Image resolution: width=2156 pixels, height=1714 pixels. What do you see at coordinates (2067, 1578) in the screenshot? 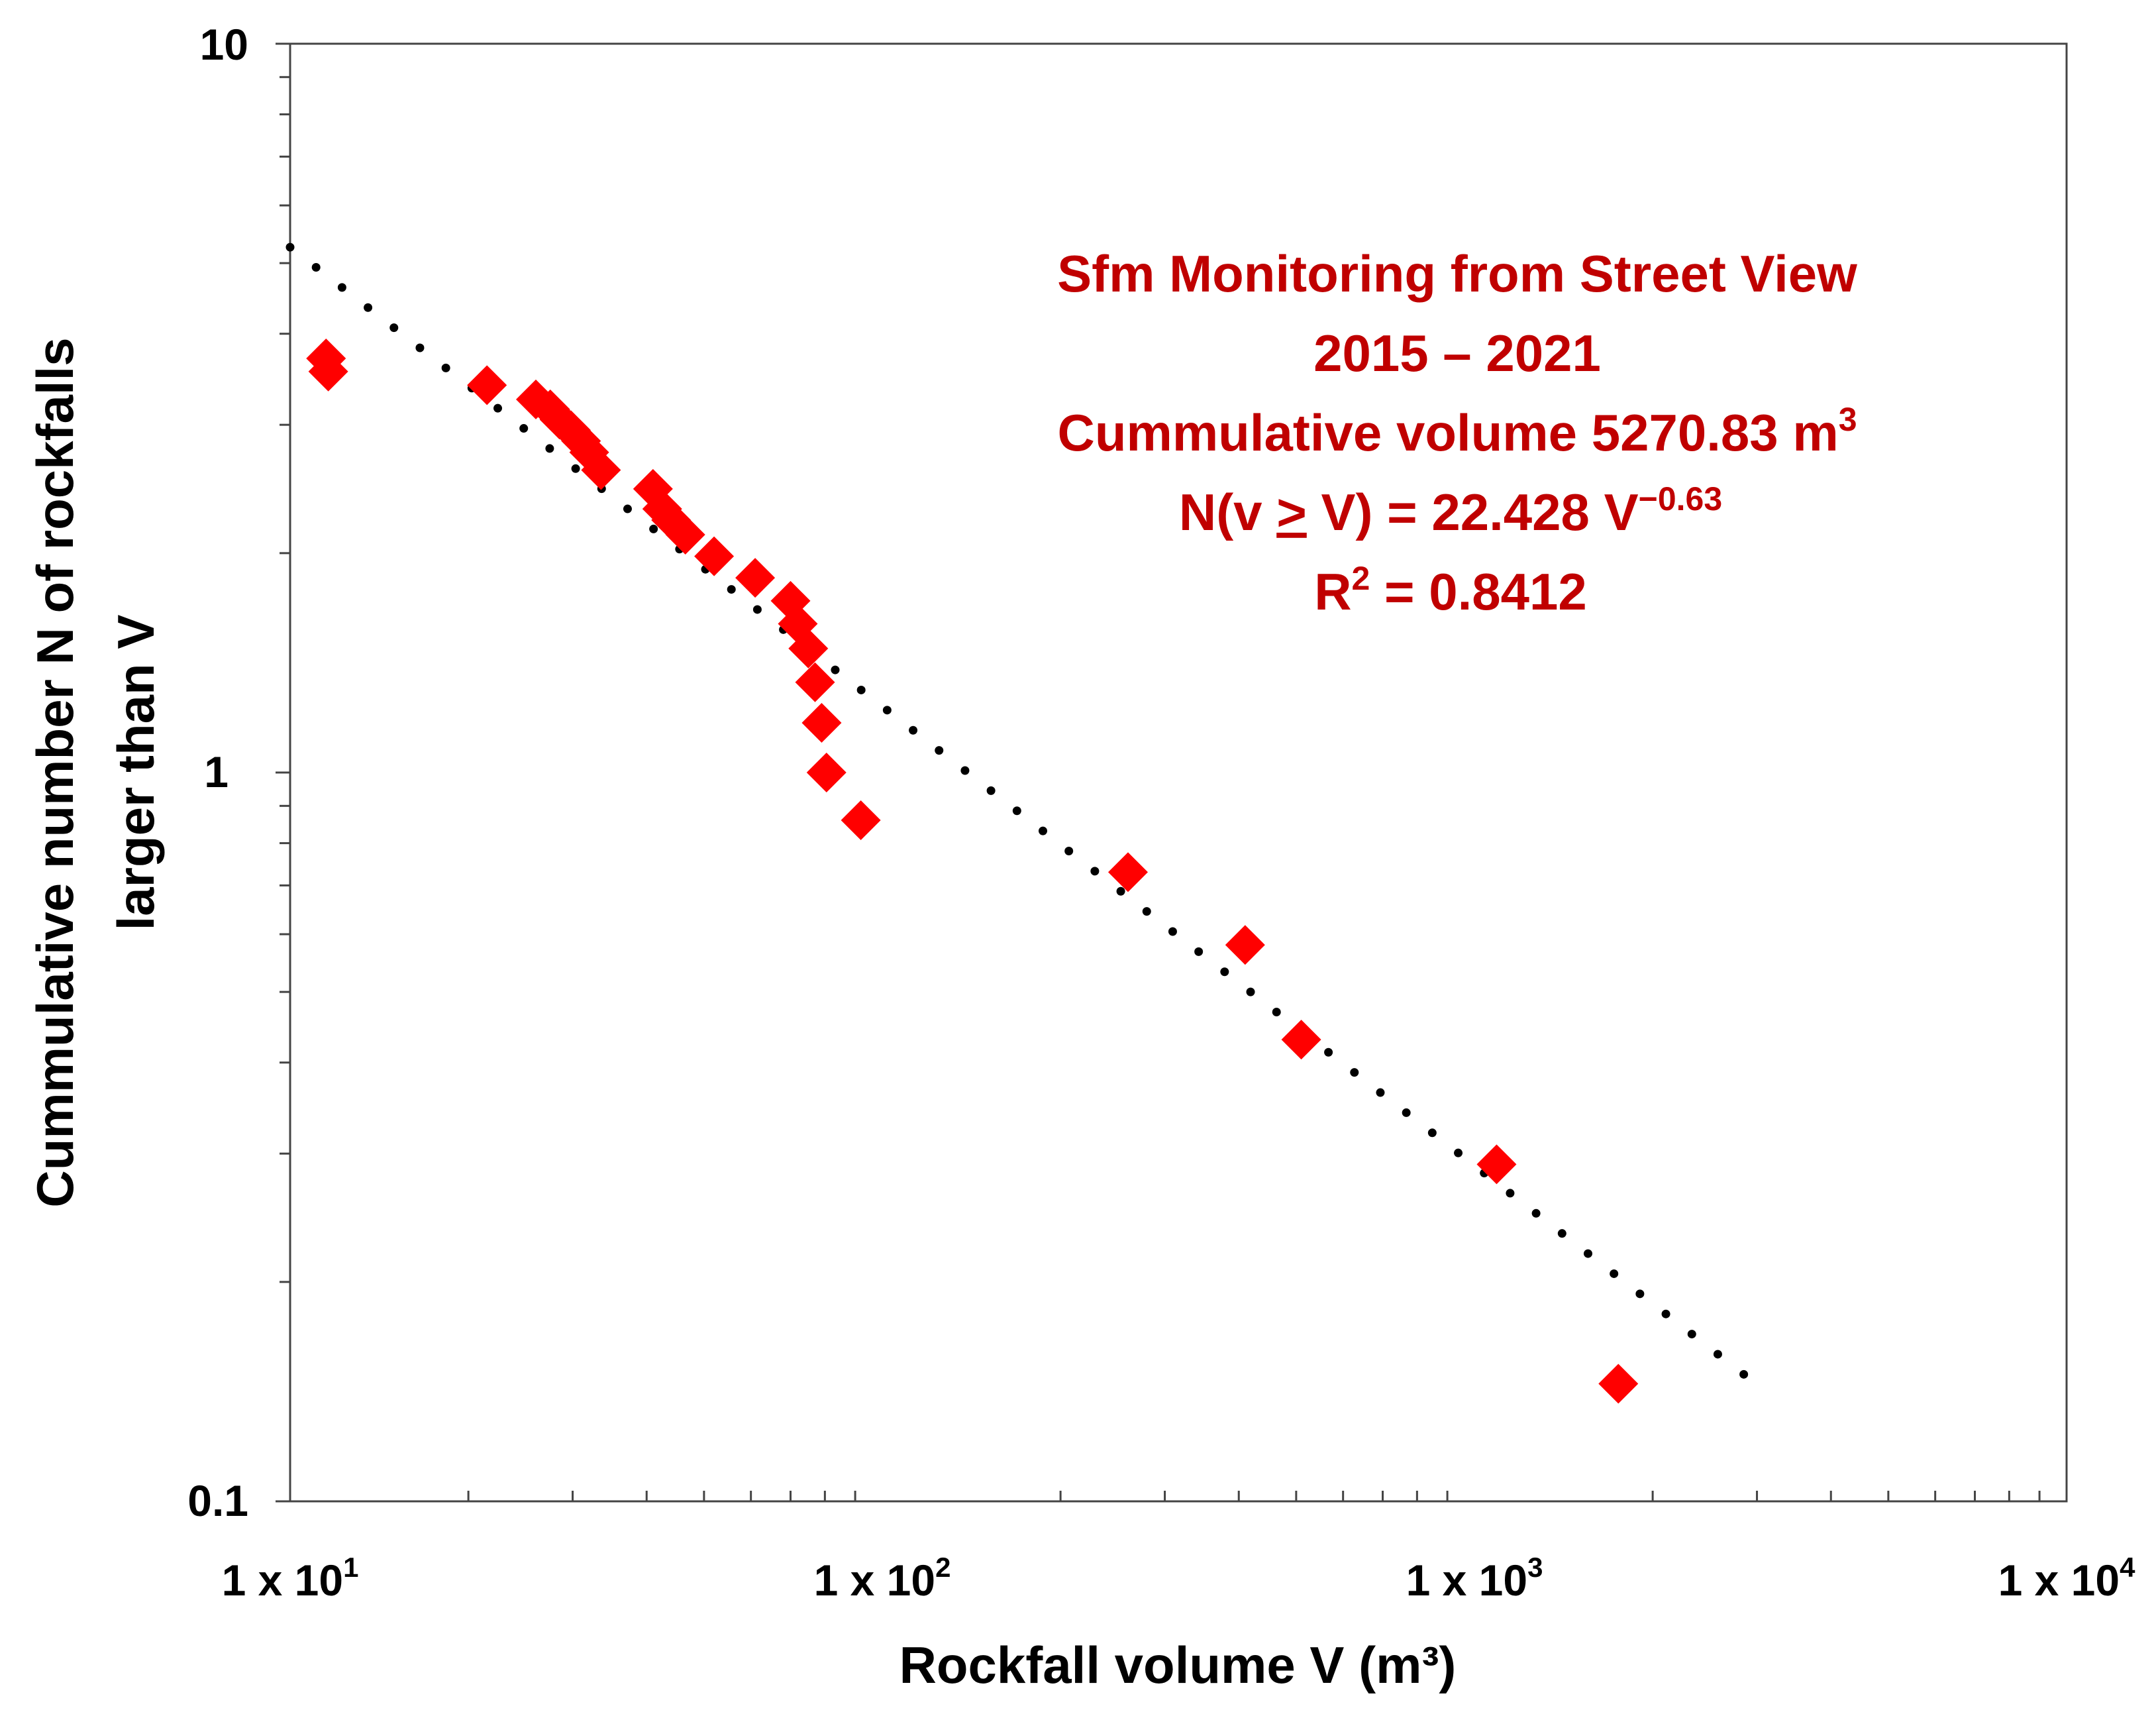
I see `x-tick-label-10-4: 1 x 10⁴` at bounding box center [2067, 1578].